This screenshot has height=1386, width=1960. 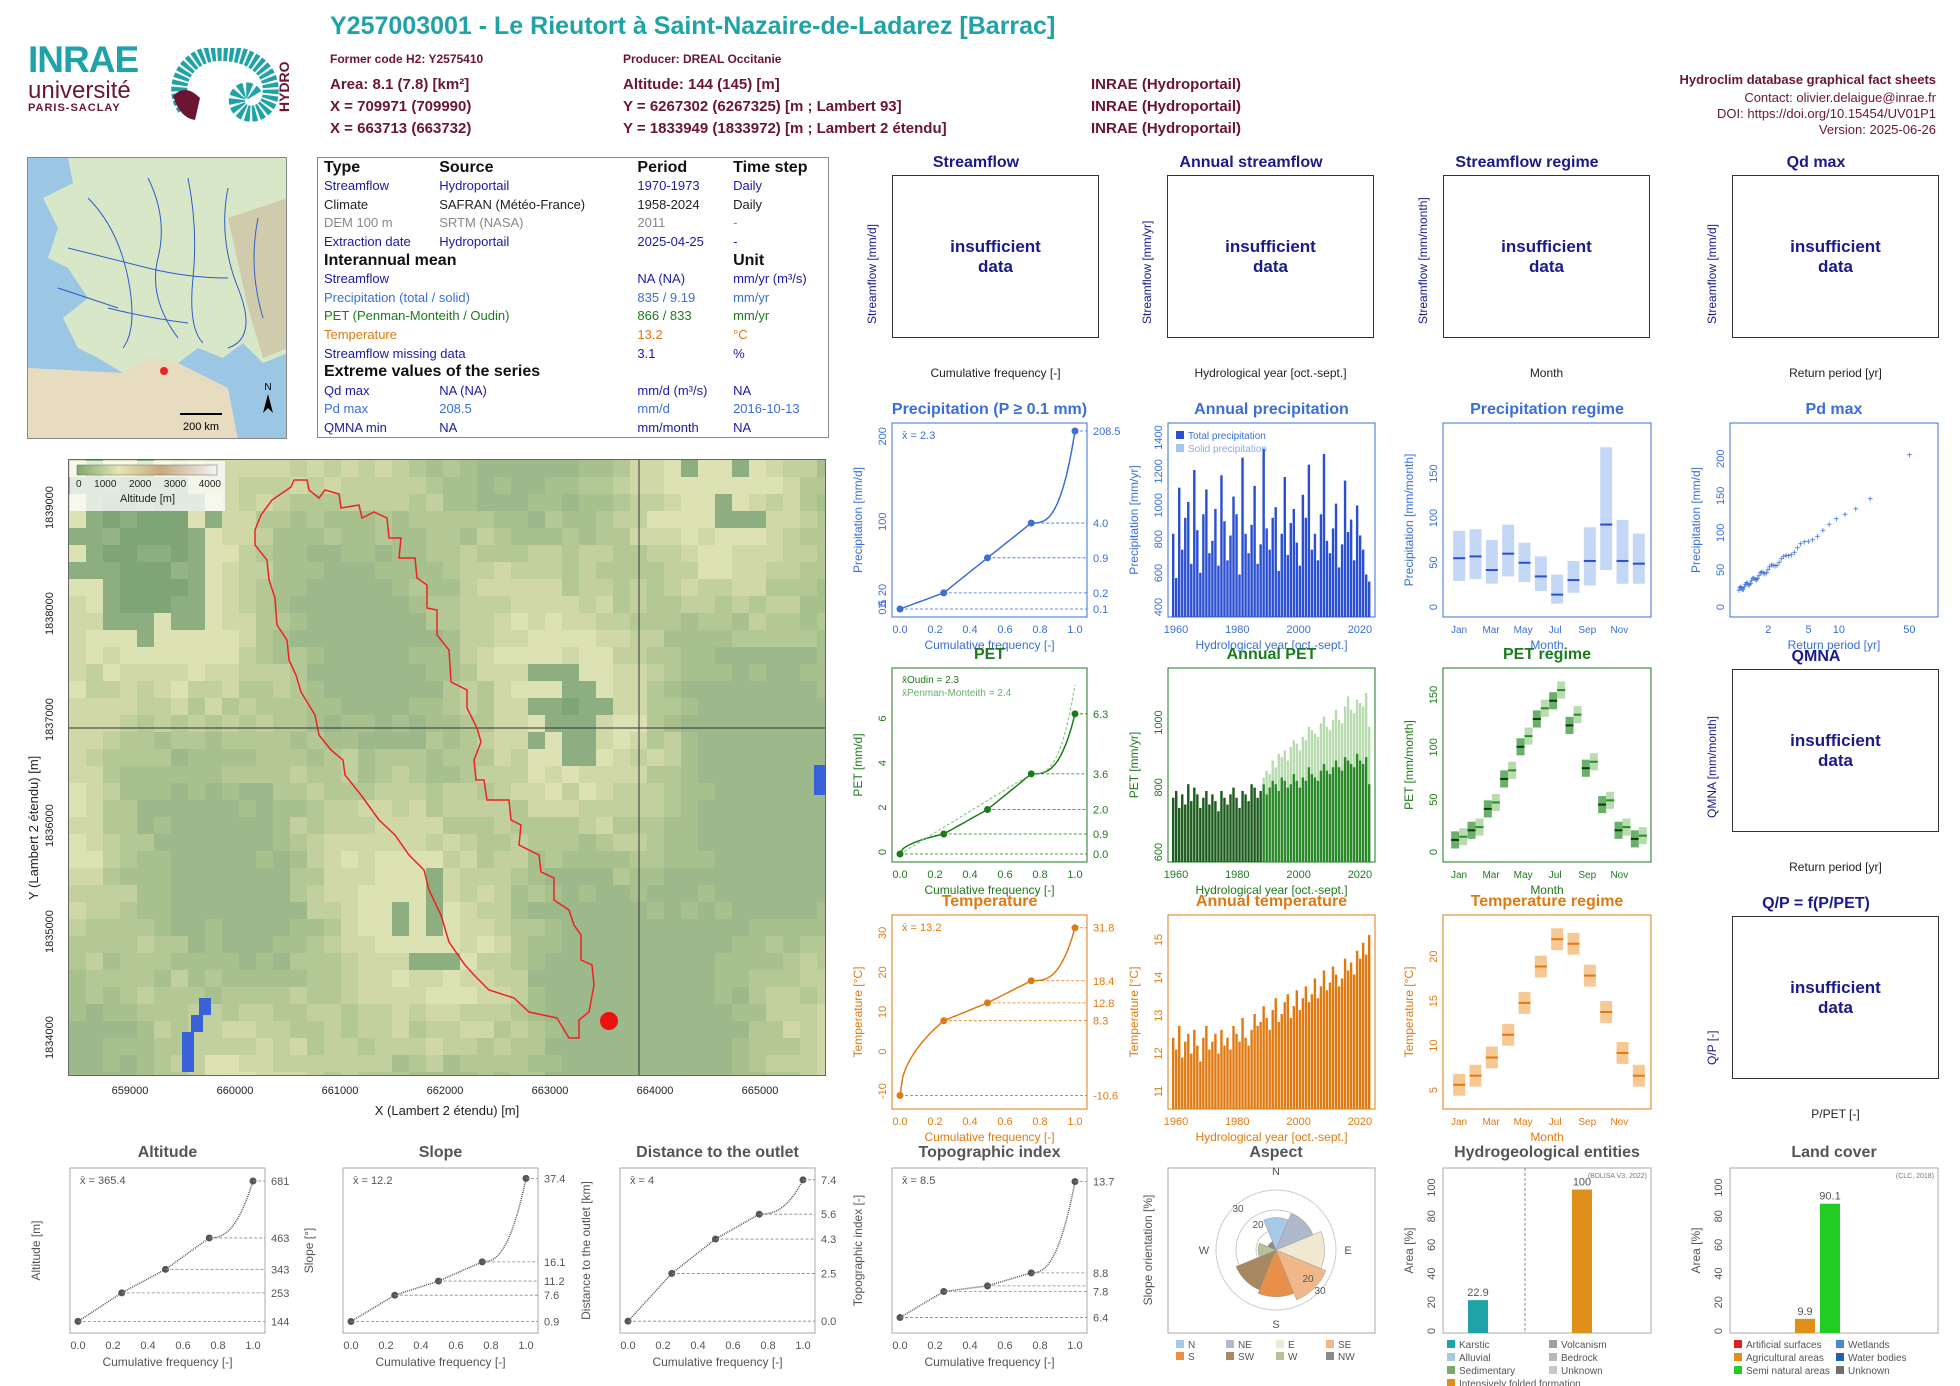 What do you see at coordinates (1434, 800) in the screenshot?
I see `y-tick-label: 50` at bounding box center [1434, 800].